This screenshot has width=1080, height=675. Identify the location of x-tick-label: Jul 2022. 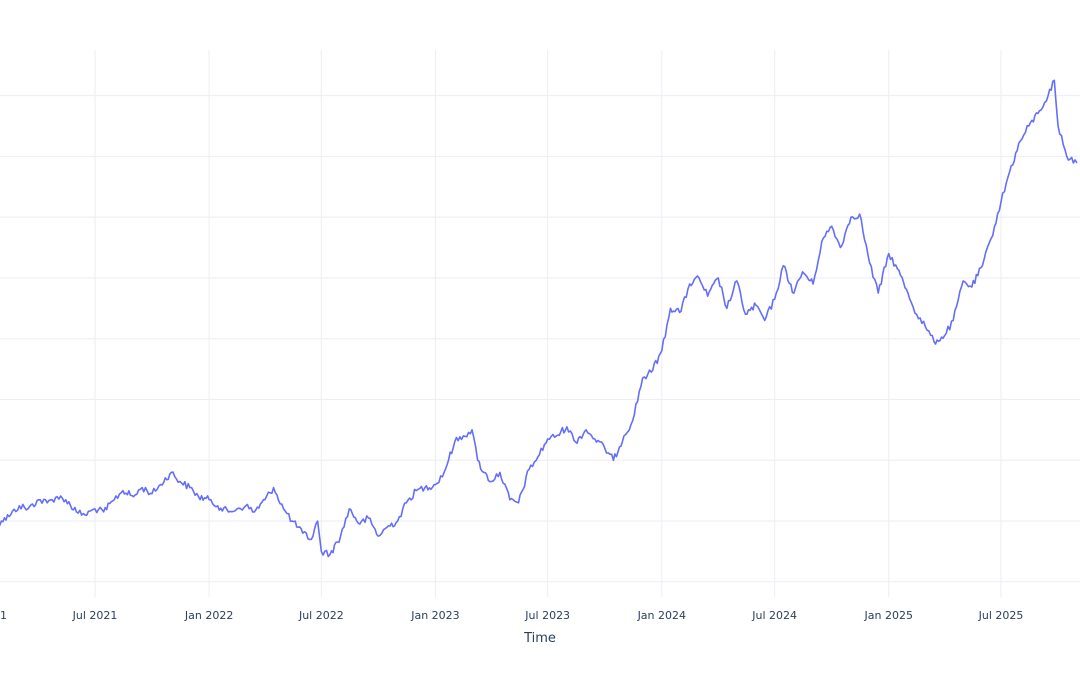
(321, 615).